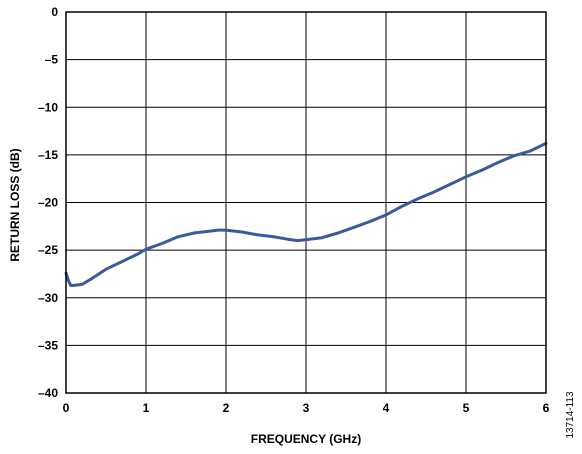 Image resolution: width=582 pixels, height=454 pixels. I want to click on y-tick-label: –30, so click(48, 298).